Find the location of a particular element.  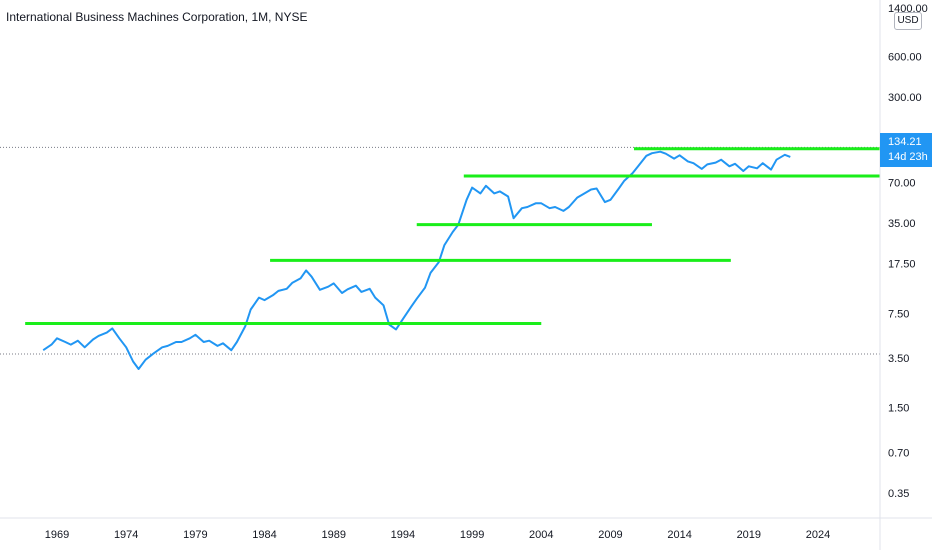

x-tick-label: 2004 is located at coordinates (541, 535).